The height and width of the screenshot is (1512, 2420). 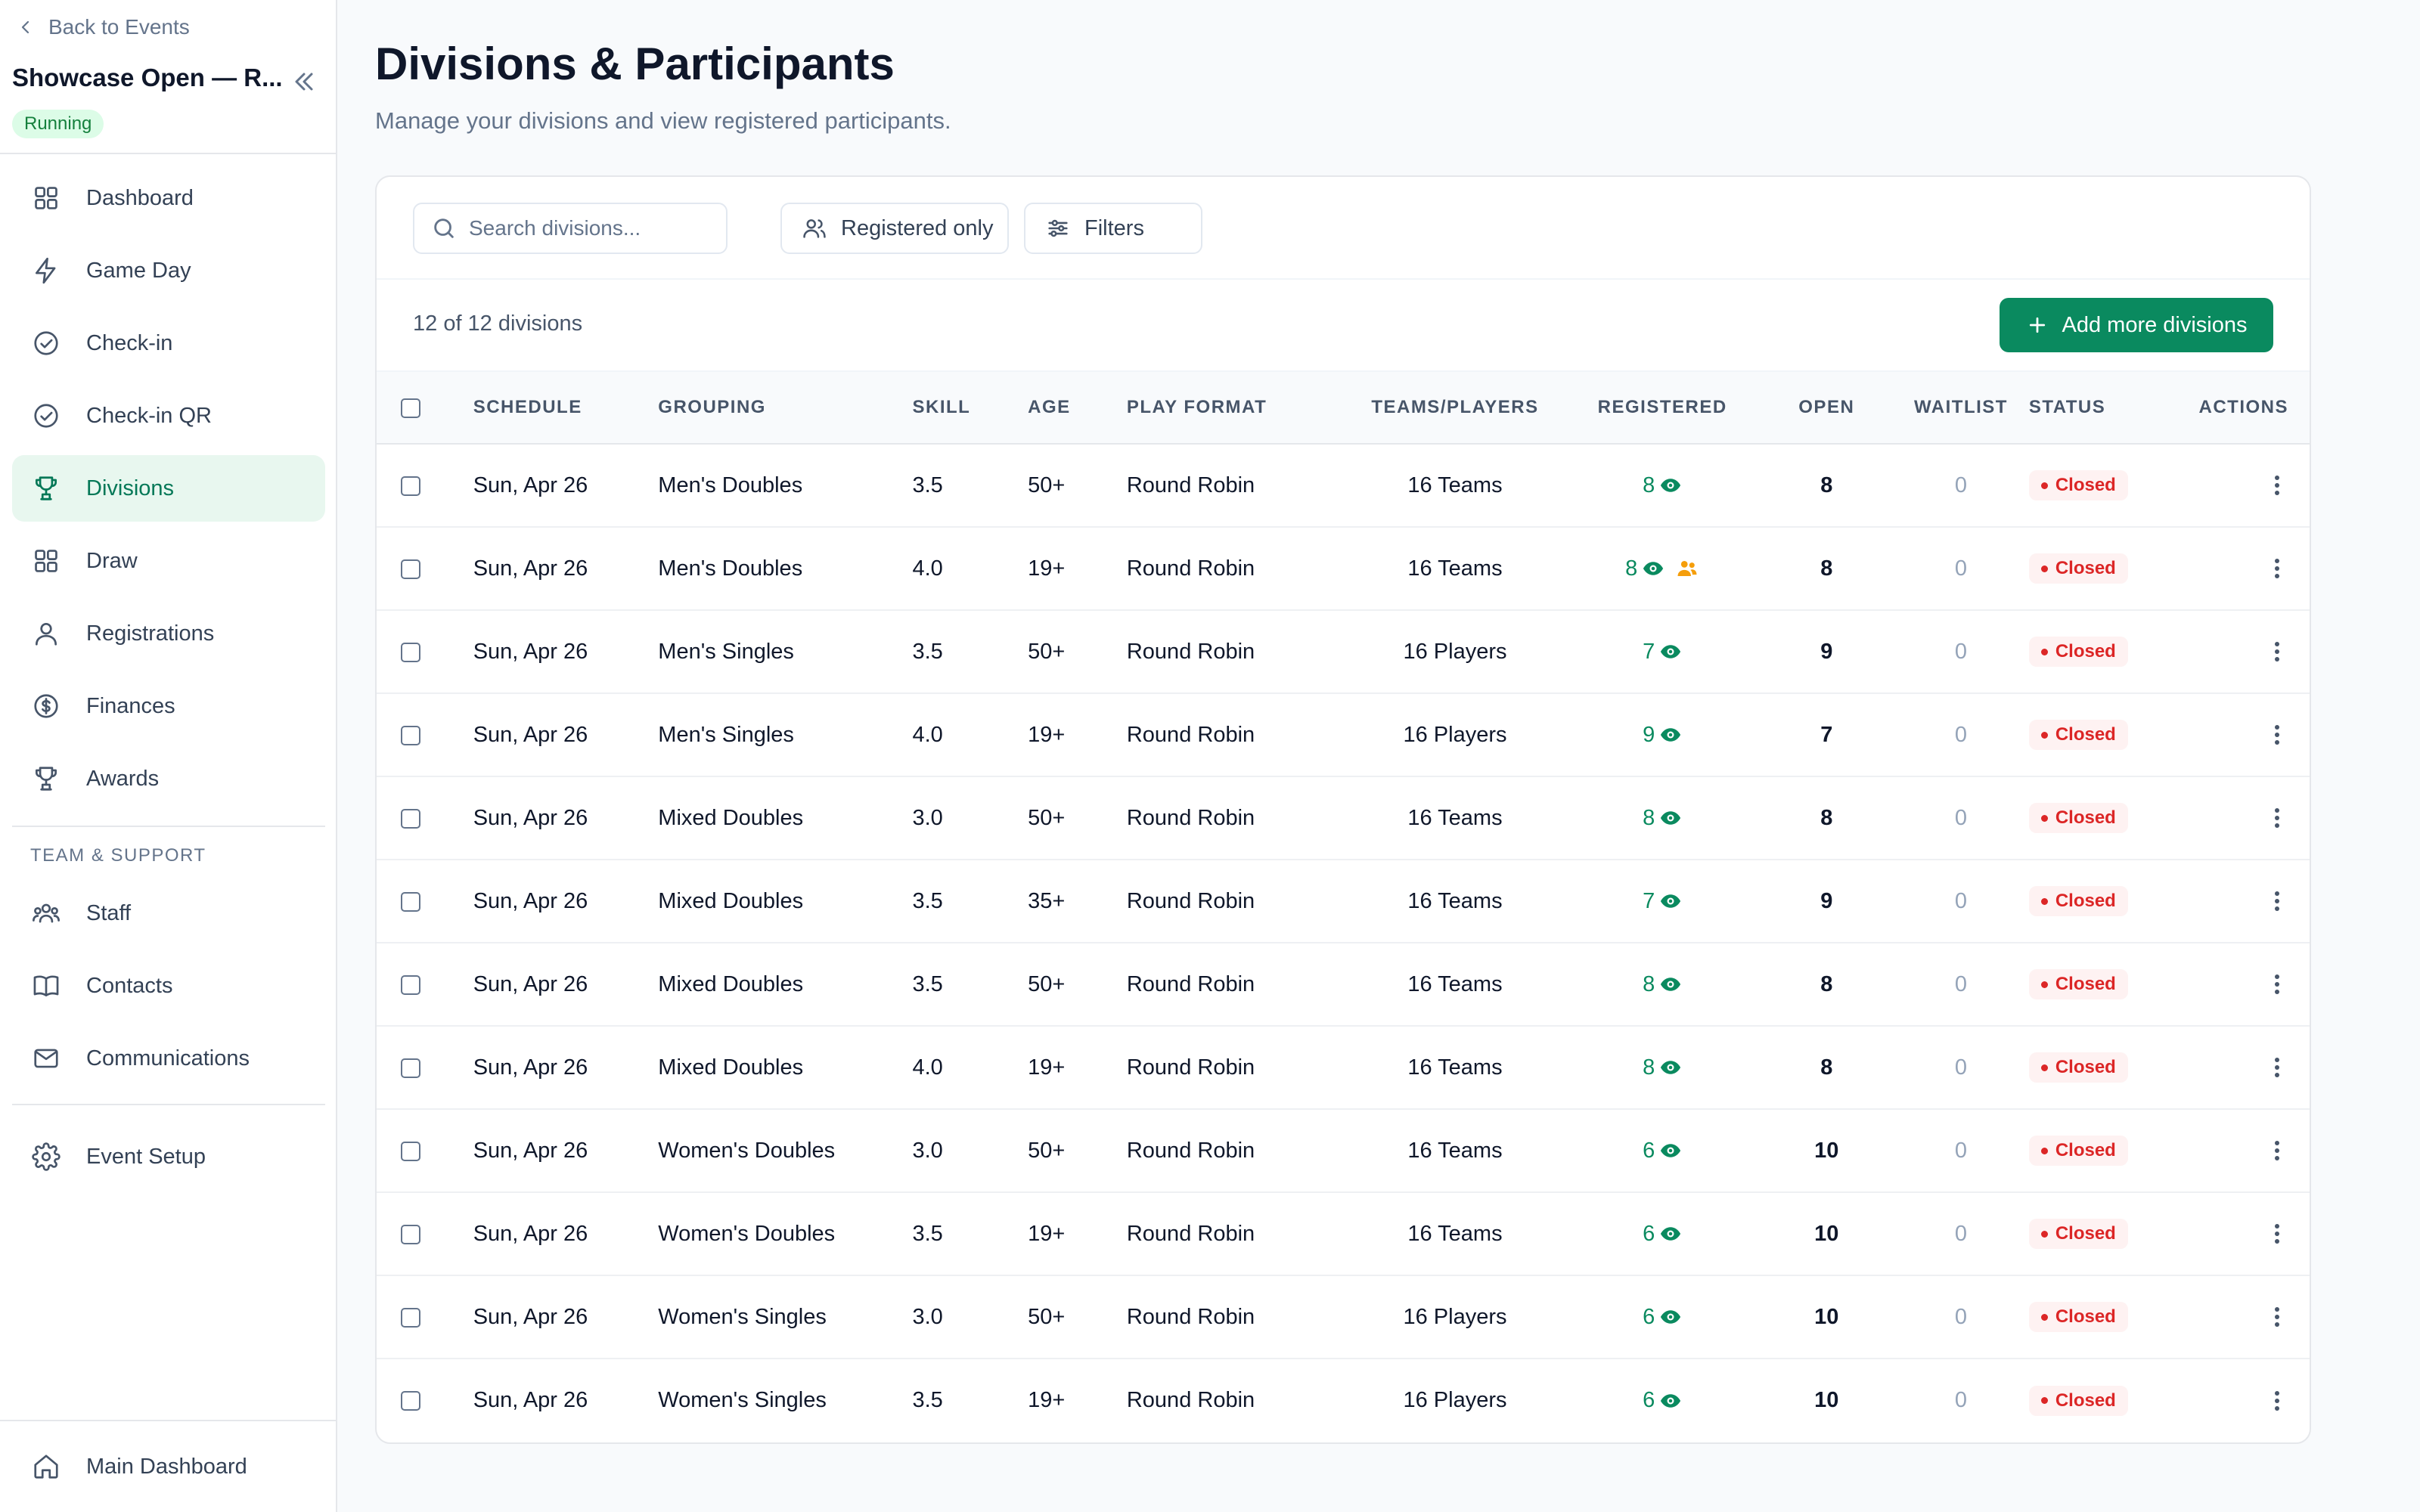 What do you see at coordinates (785, 407) in the screenshot?
I see `column-header-grouping: GROUPING` at bounding box center [785, 407].